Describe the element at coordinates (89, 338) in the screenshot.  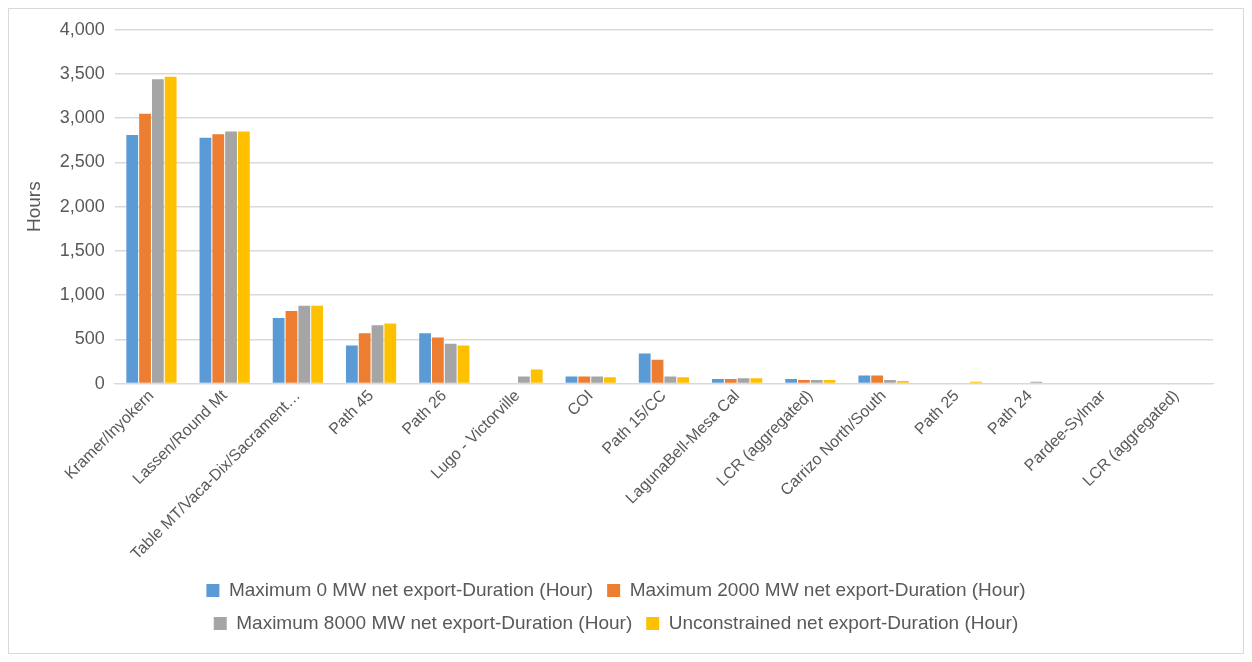
I see `y-tick-label: 500` at that location.